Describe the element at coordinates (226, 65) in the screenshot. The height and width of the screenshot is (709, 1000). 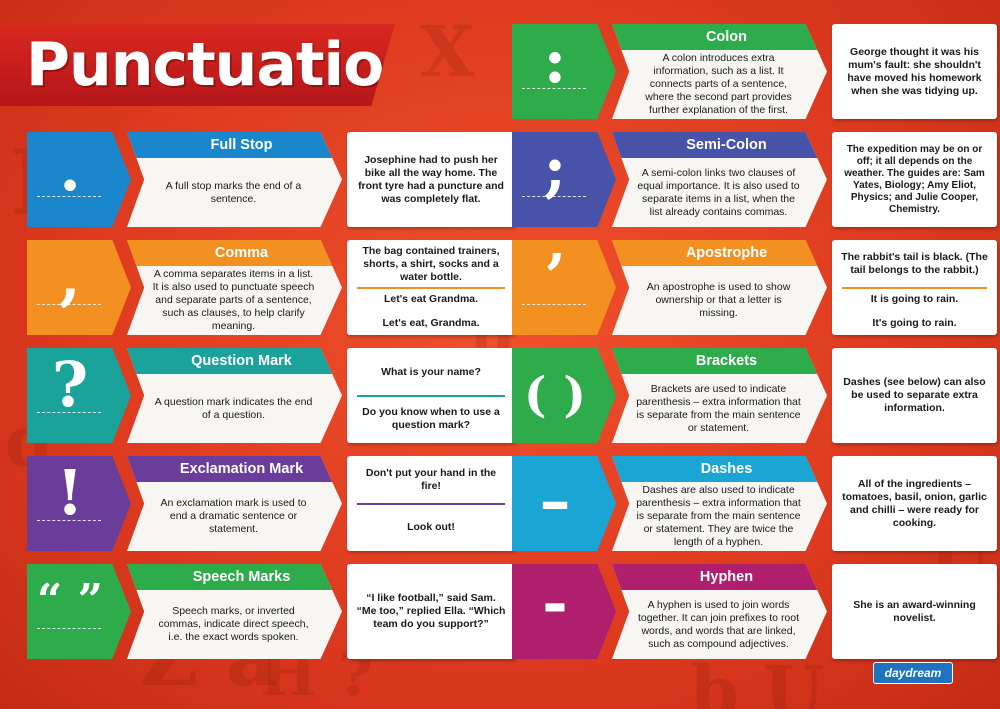
I see `page-title: Punctuation` at that location.